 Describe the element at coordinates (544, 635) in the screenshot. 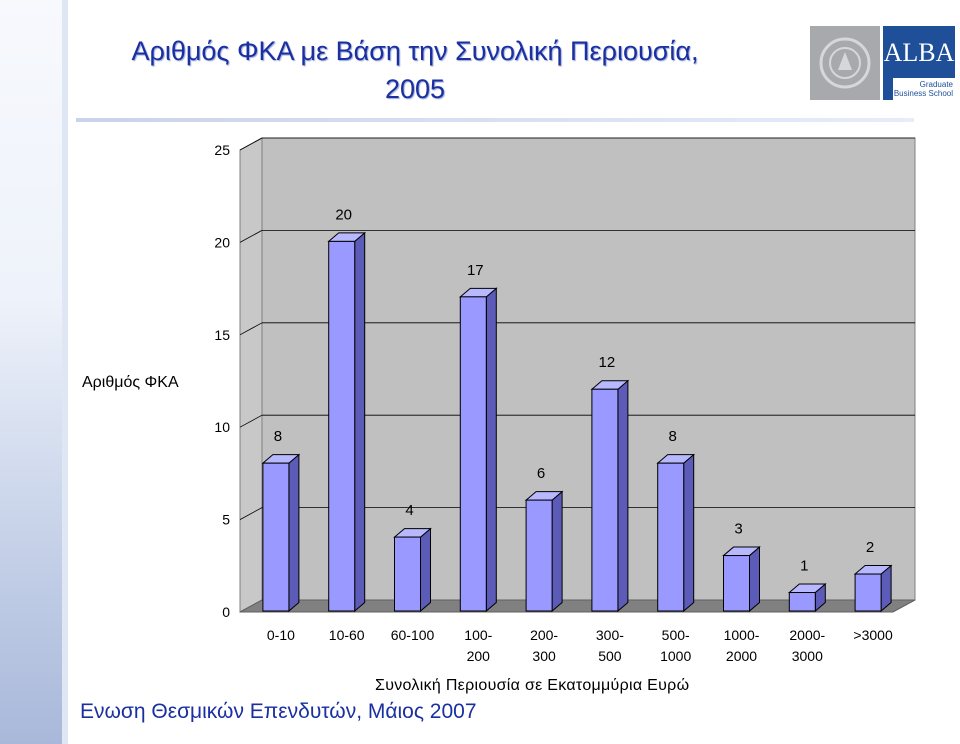

I see `x-tick-label-line: 200-` at that location.